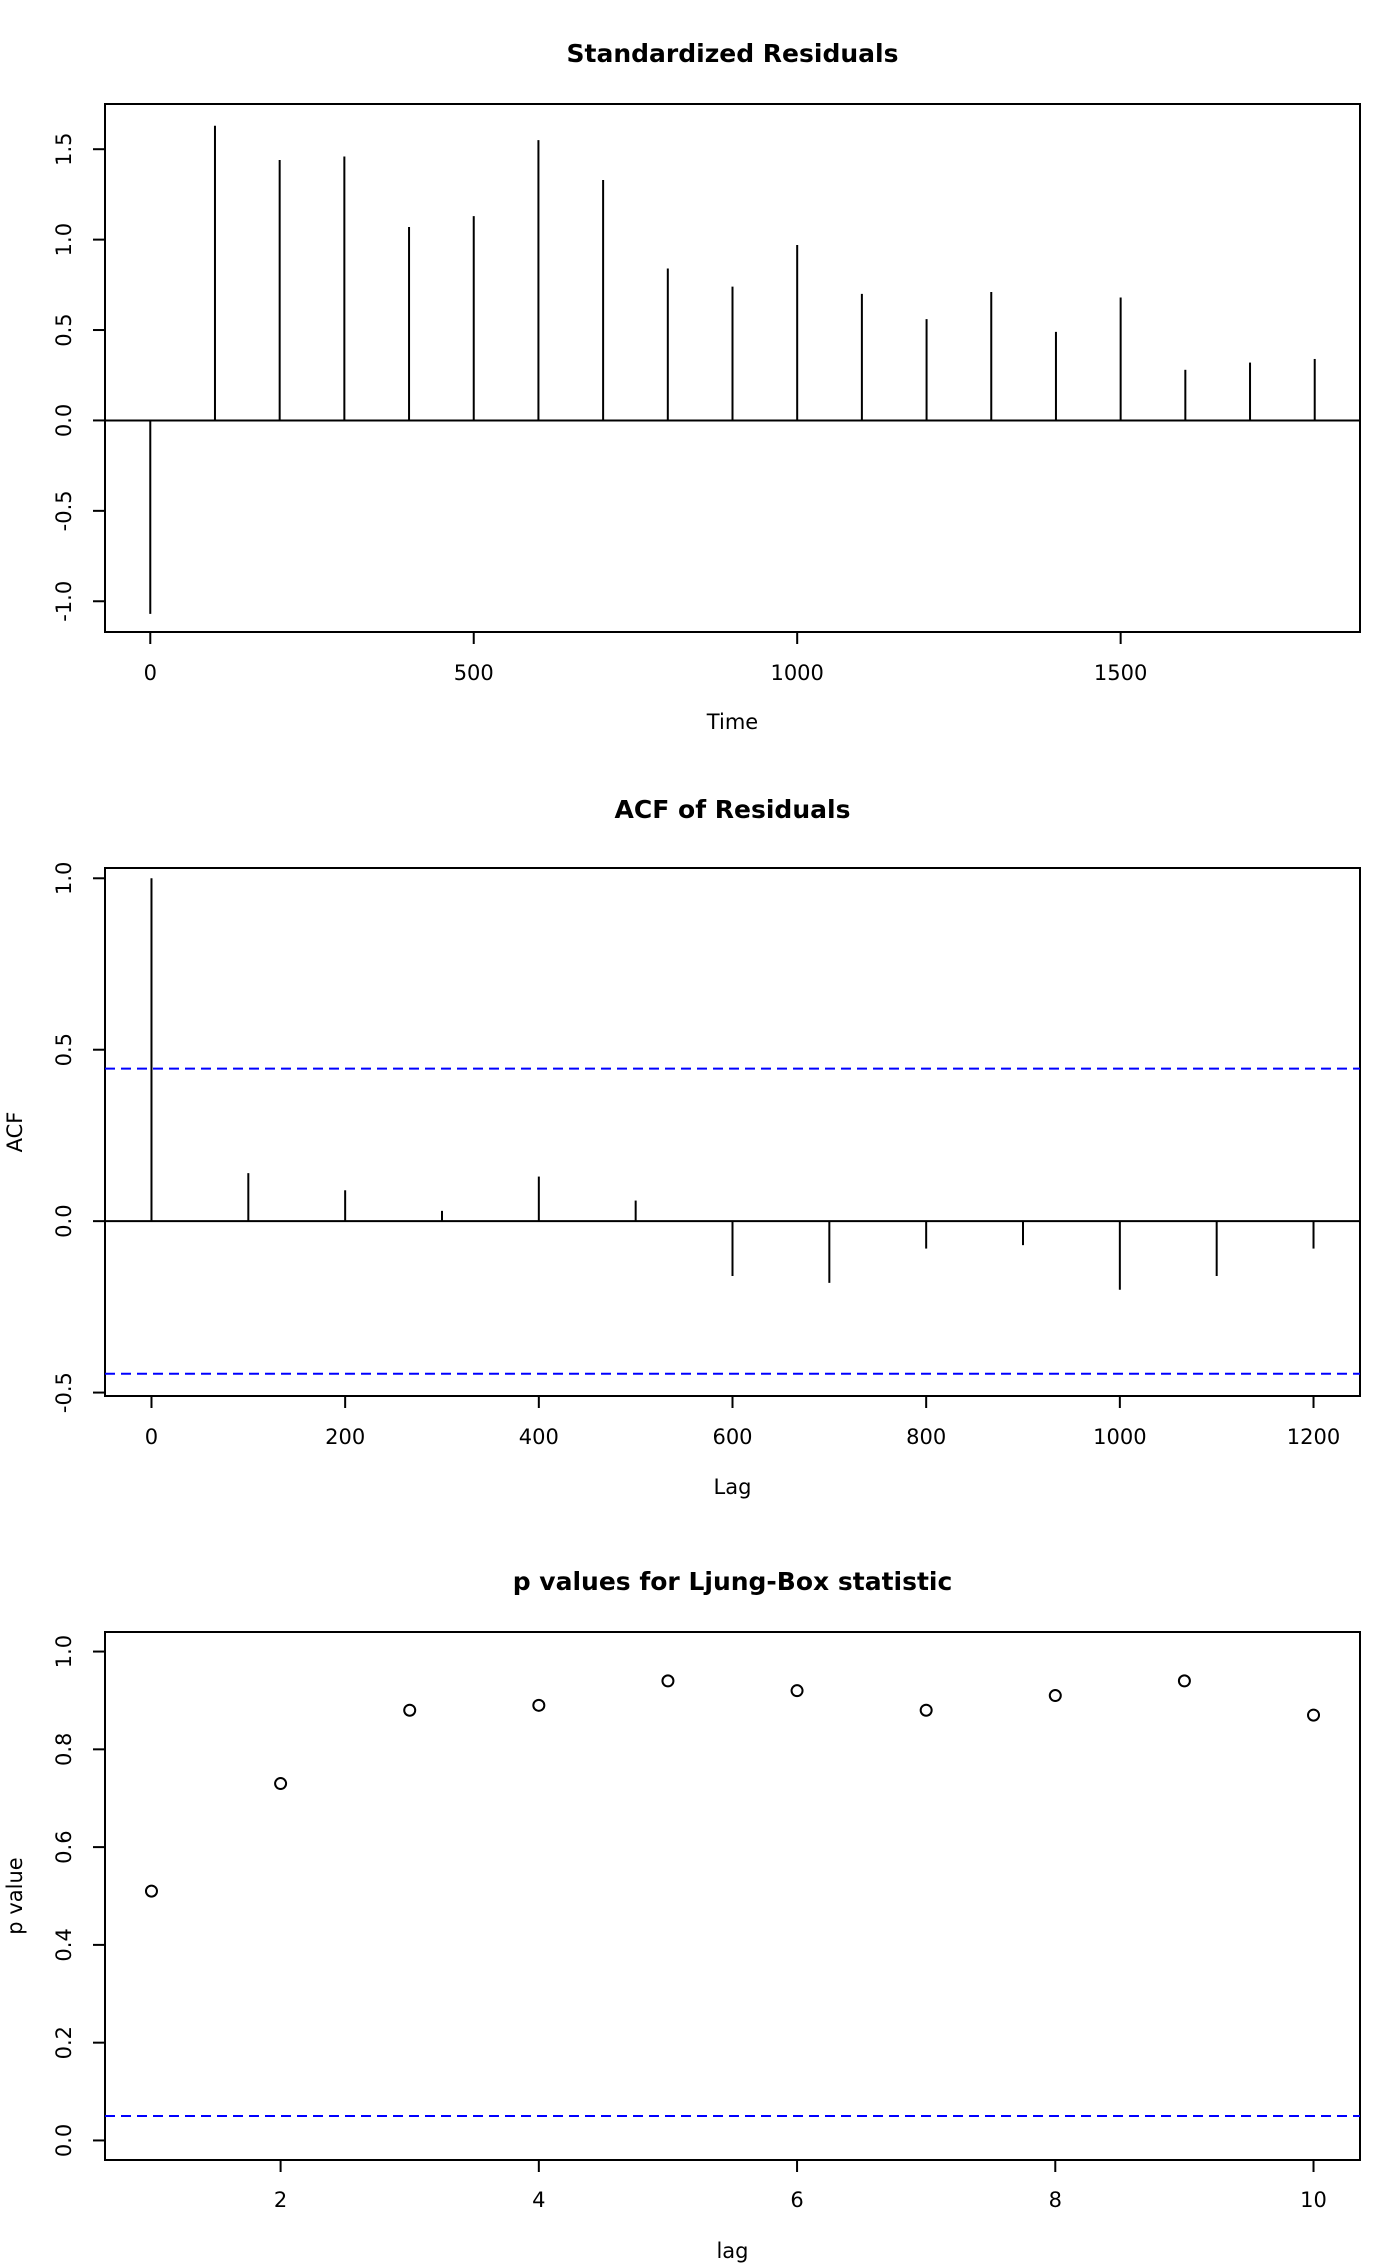 Image resolution: width=1400 pixels, height=2266 pixels. Describe the element at coordinates (732, 722) in the screenshot. I see `x-axis-label: Time` at that location.